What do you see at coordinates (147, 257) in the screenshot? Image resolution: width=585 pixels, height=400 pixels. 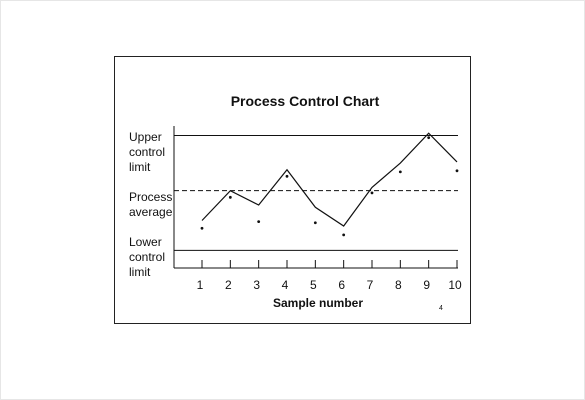 I see `lower-control-limit-label: Lower control limit` at bounding box center [147, 257].